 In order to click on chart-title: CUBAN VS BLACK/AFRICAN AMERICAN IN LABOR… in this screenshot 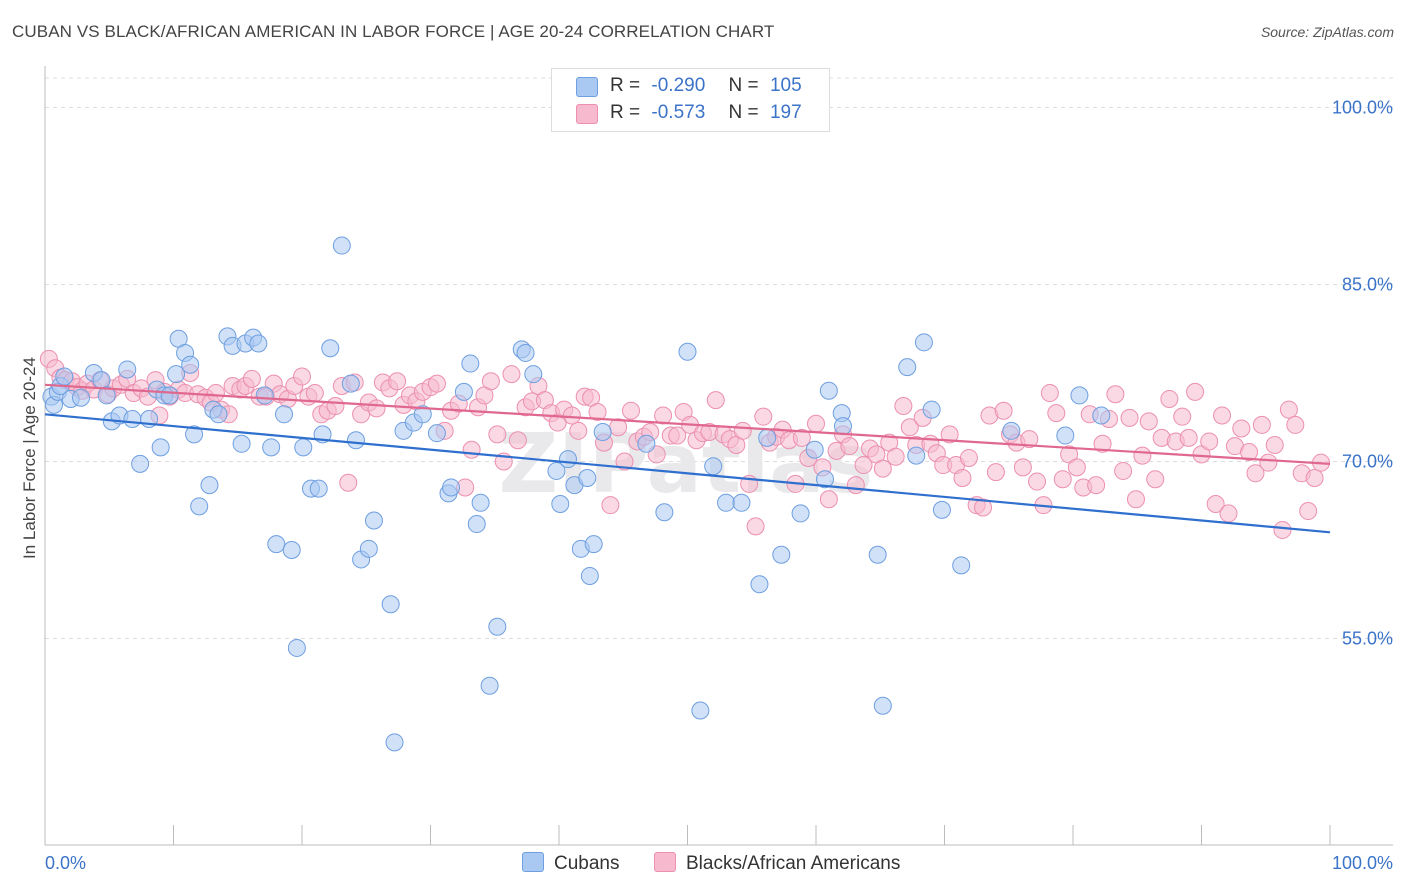, I will do `click(393, 31)`.